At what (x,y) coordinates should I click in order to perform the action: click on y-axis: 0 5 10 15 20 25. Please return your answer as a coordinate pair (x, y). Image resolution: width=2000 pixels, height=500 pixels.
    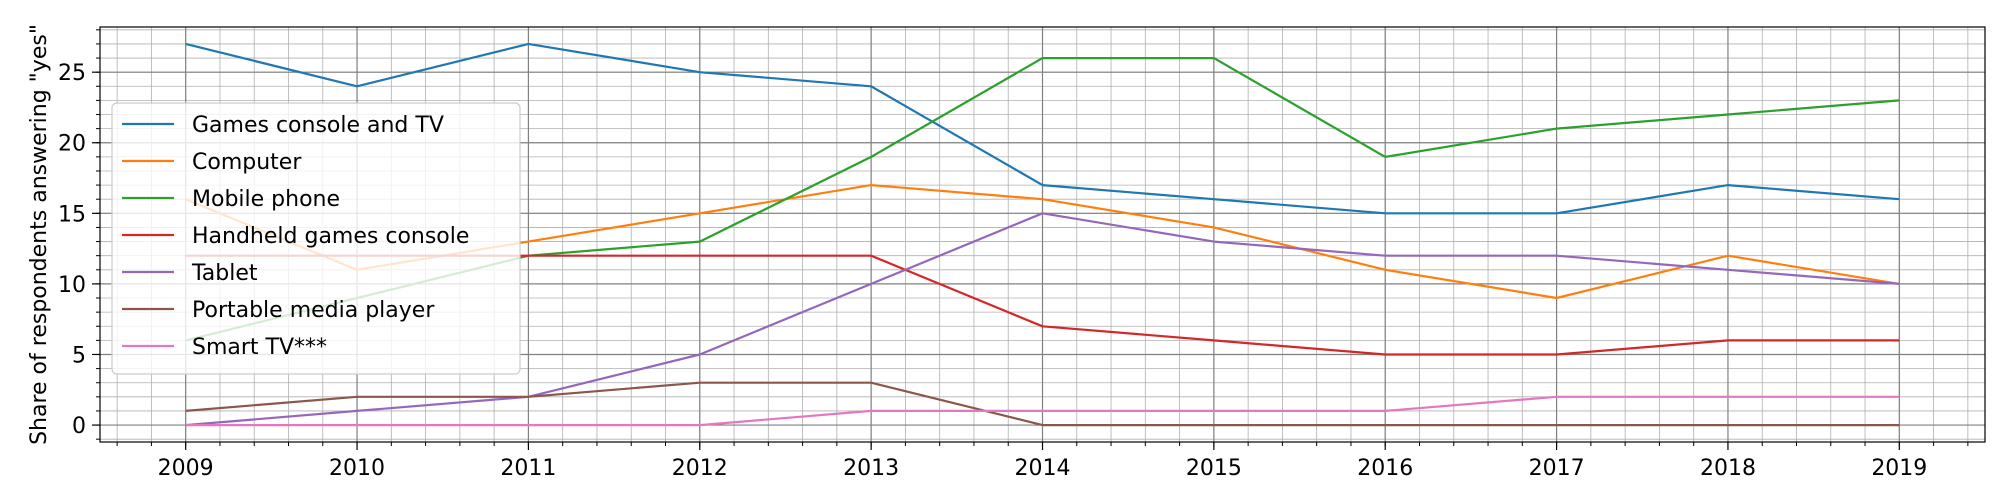
    Looking at the image, I should click on (79, 234).